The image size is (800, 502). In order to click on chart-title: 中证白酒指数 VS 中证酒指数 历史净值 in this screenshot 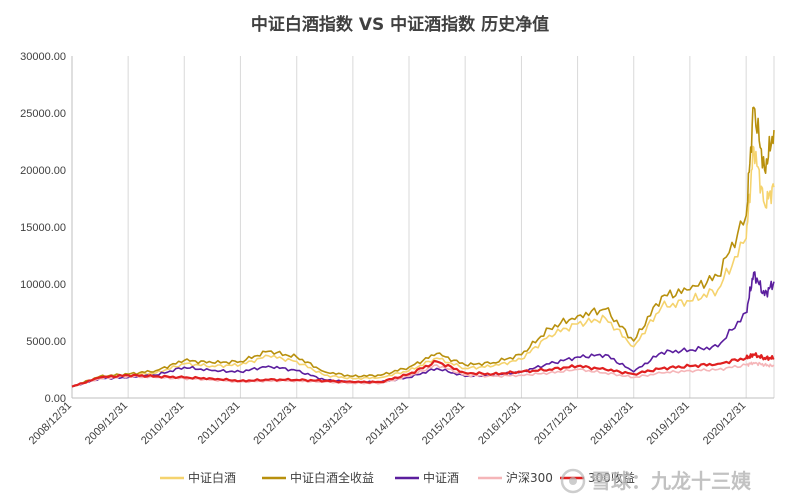, I will do `click(400, 24)`.